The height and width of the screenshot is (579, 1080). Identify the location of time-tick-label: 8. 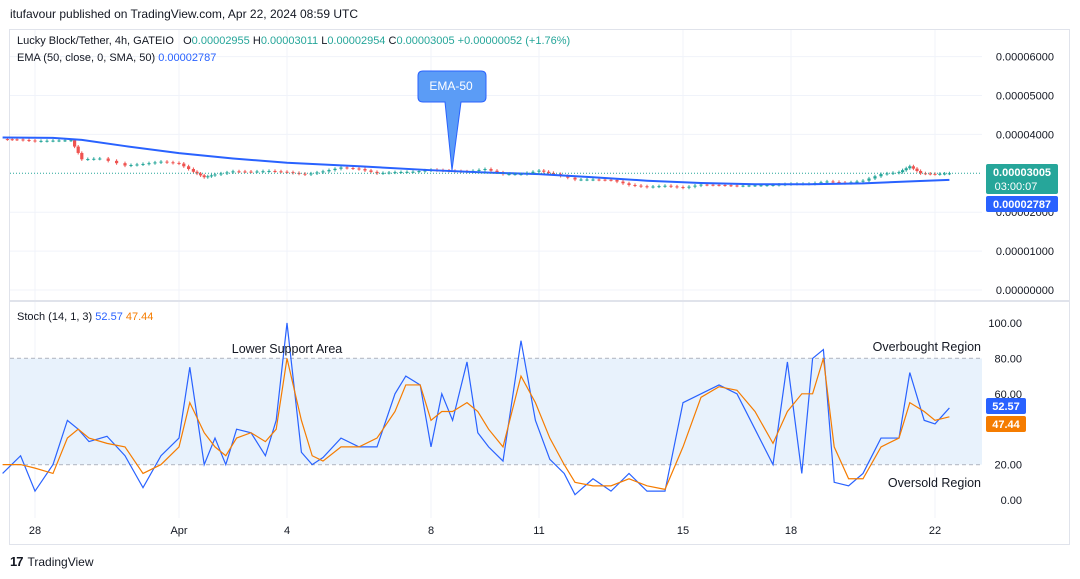
(431, 531).